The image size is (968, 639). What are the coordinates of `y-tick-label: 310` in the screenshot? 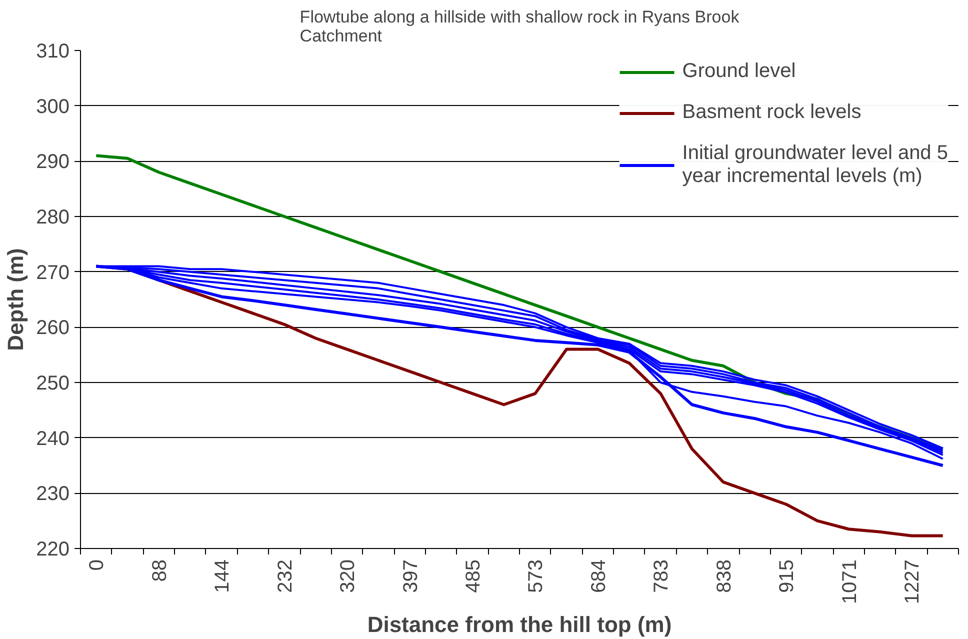 It's located at (53, 51).